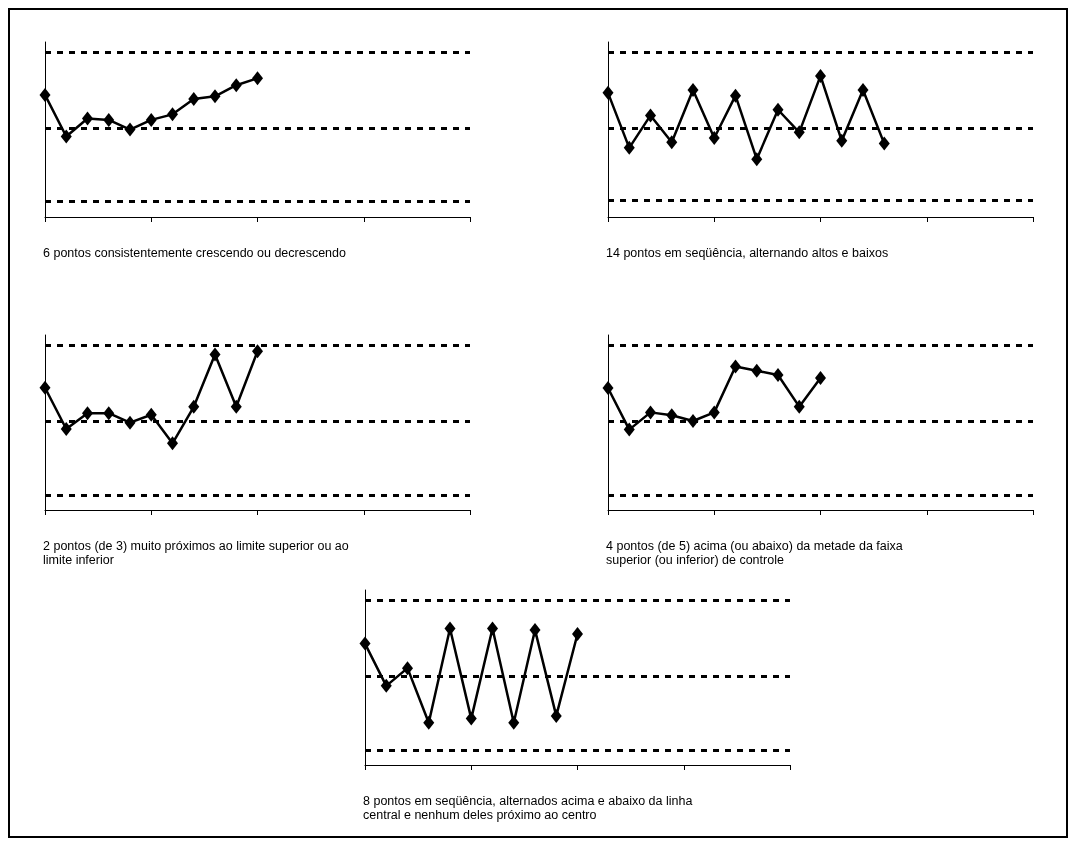 This screenshot has height=843, width=1083. Describe the element at coordinates (755, 553) in the screenshot. I see `text: 4 pontos (de 5) acima (ou abaixo) da metade da faixa superior (ou inferior) de controle` at that location.